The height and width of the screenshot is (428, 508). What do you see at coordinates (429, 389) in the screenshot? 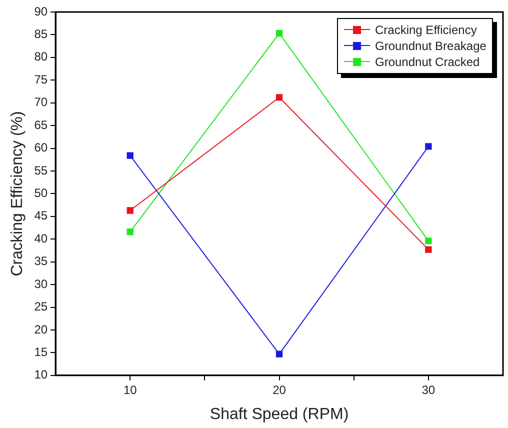
I see `x-tick-label: 30` at bounding box center [429, 389].